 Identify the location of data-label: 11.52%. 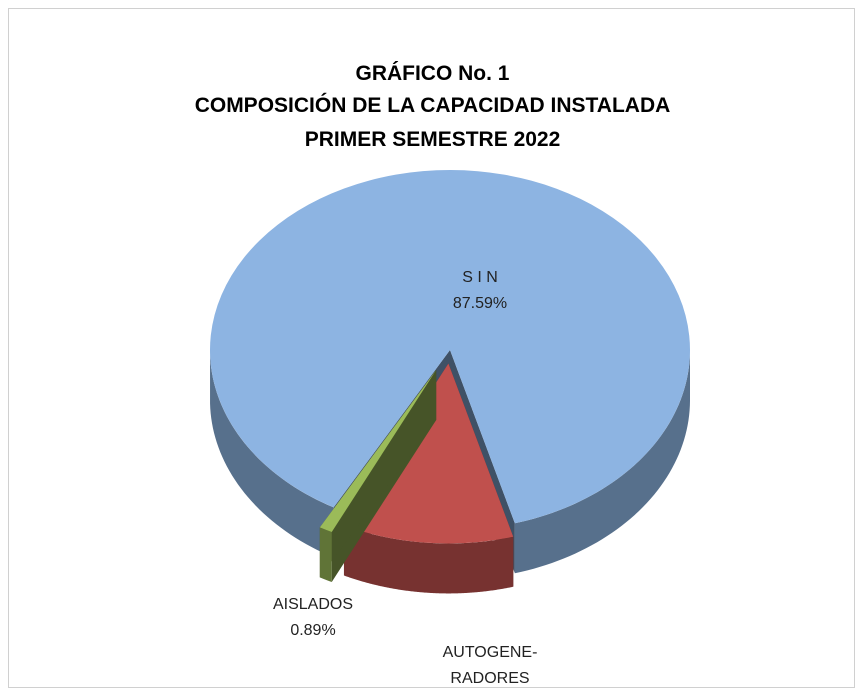
(489, 694).